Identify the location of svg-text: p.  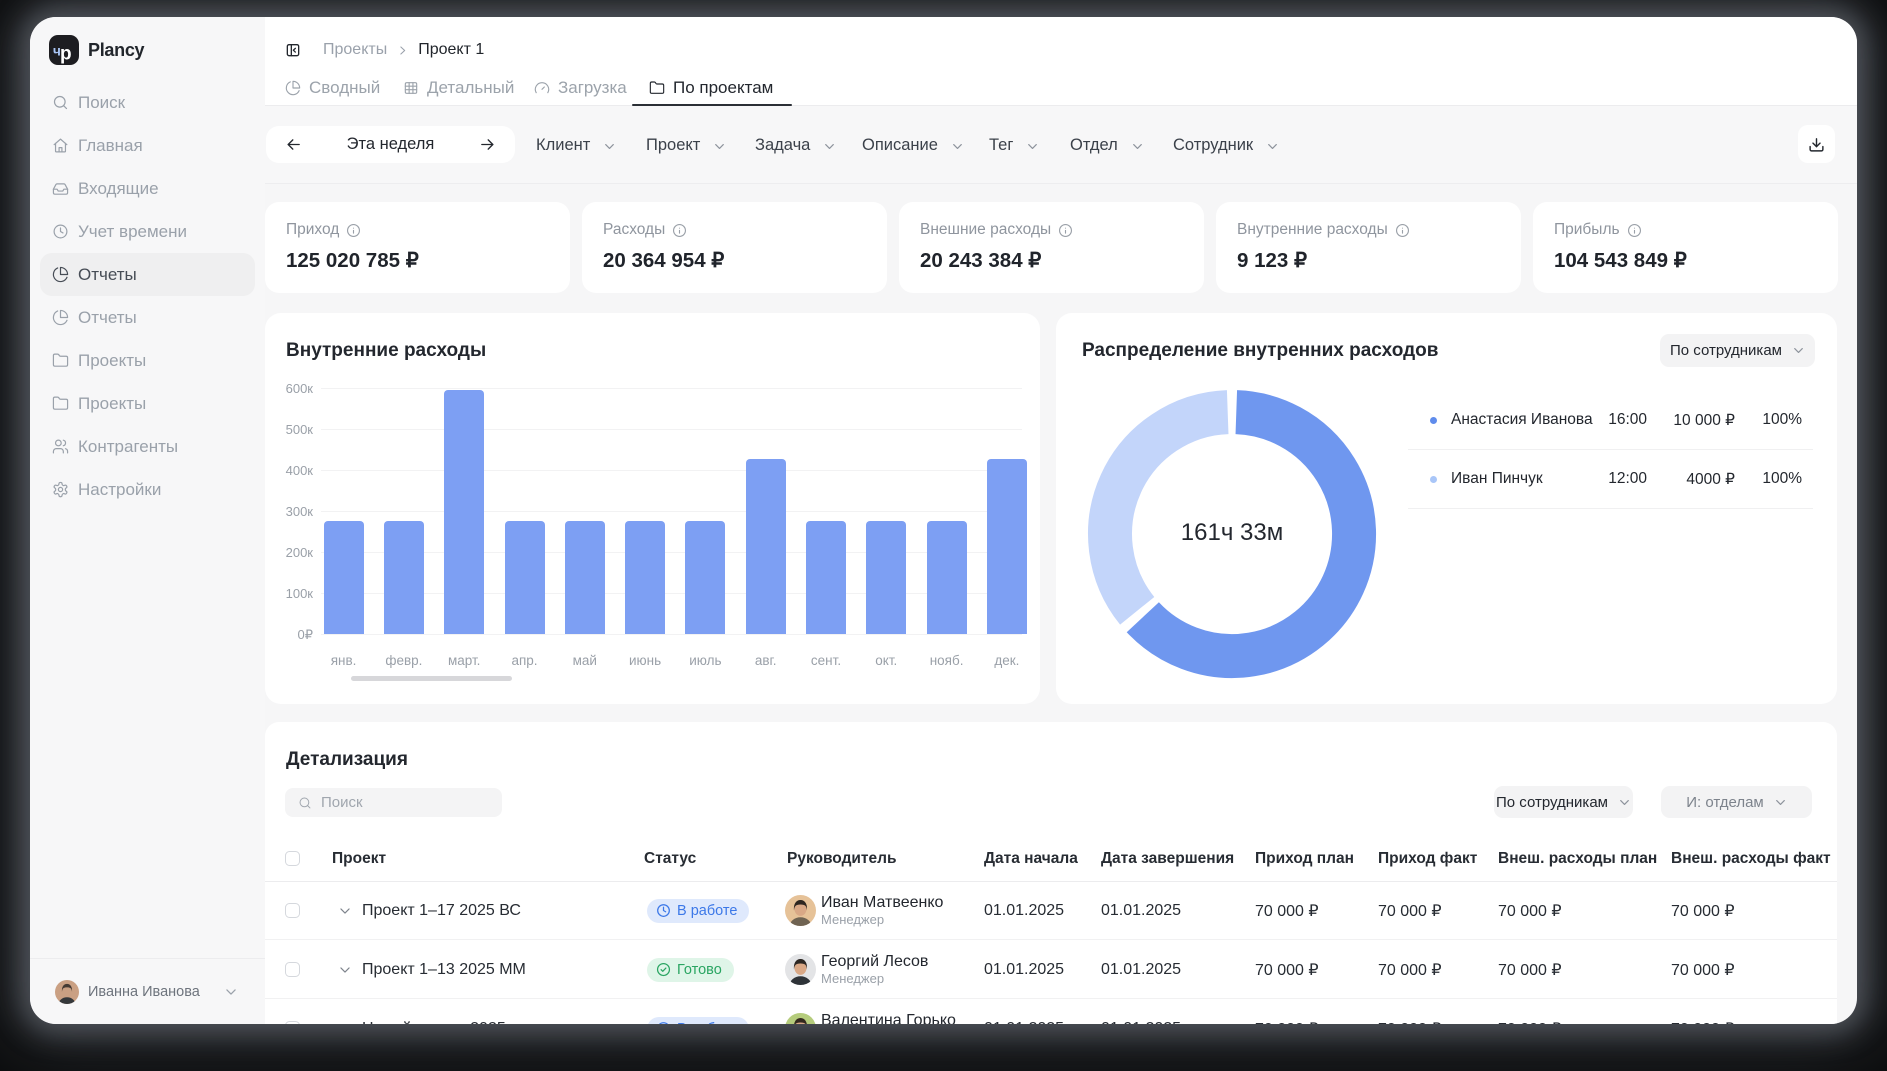
(66, 54).